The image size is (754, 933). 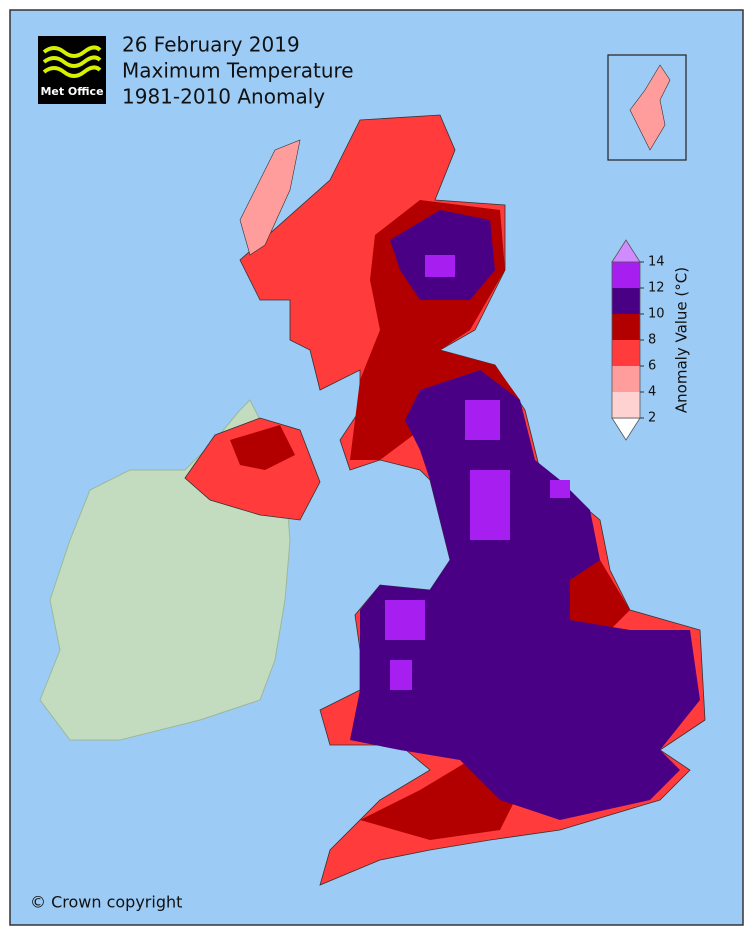 I want to click on colorbar-label: Anomaly Value (°C), so click(x=682, y=340).